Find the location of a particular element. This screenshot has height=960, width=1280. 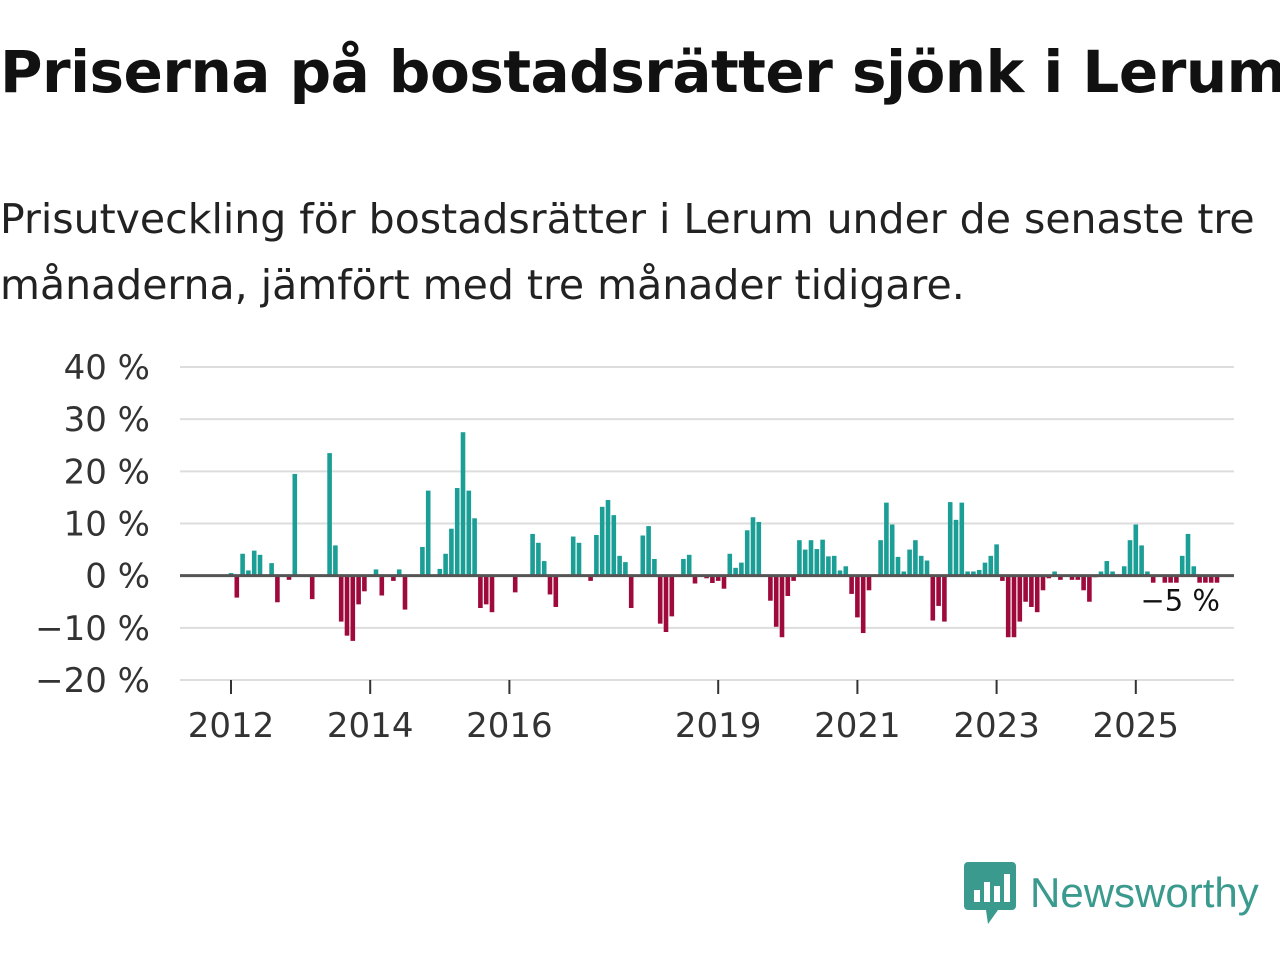

x-tick-label: 2012 is located at coordinates (231, 726).